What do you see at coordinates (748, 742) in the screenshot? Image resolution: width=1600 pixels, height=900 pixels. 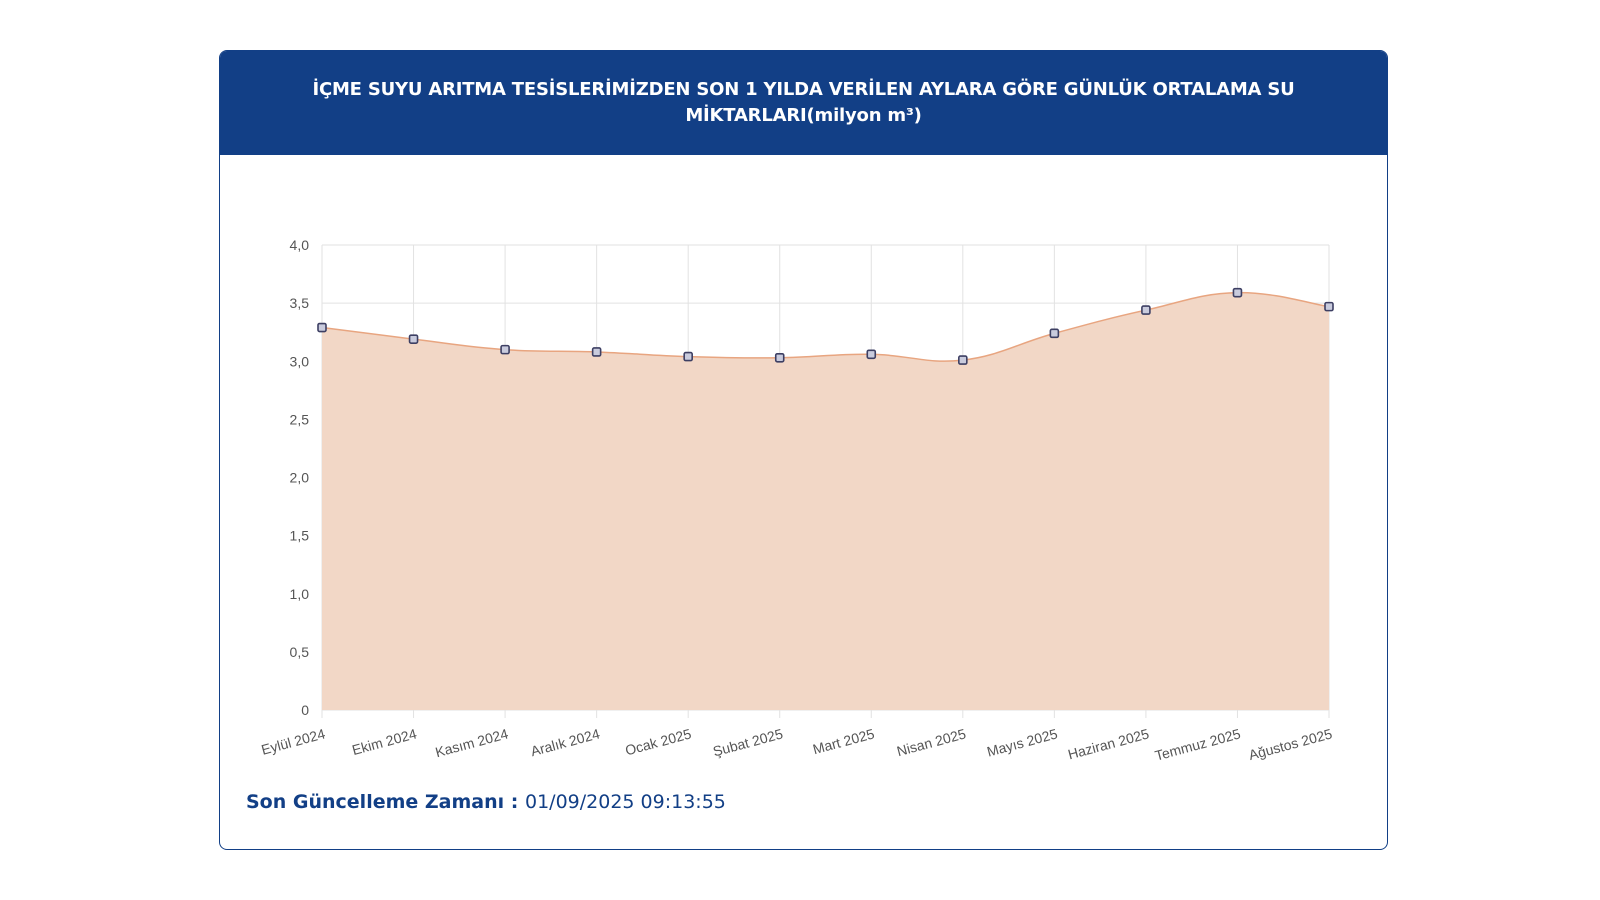 I see `x-tick-label: Şubat 2025` at bounding box center [748, 742].